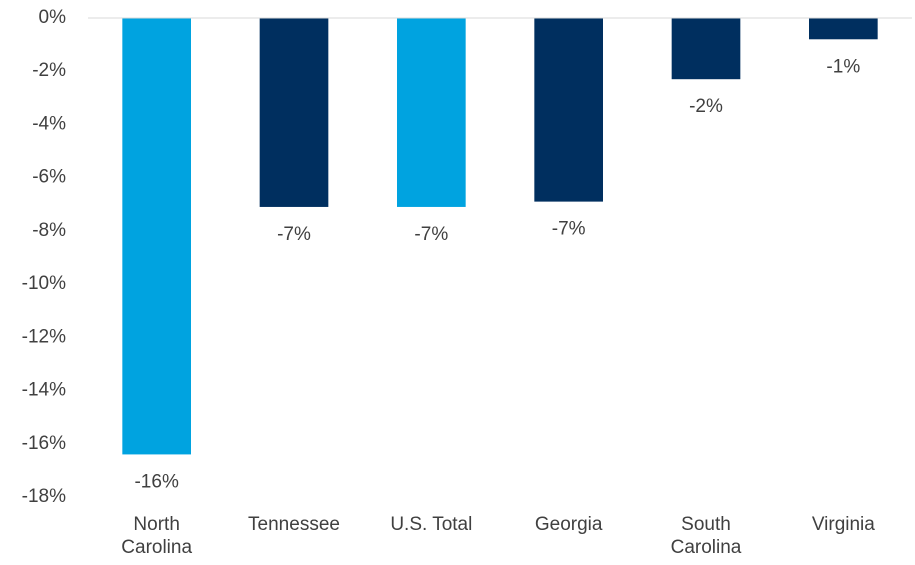  What do you see at coordinates (53, 17) in the screenshot?
I see `y-tick-label: 0%` at bounding box center [53, 17].